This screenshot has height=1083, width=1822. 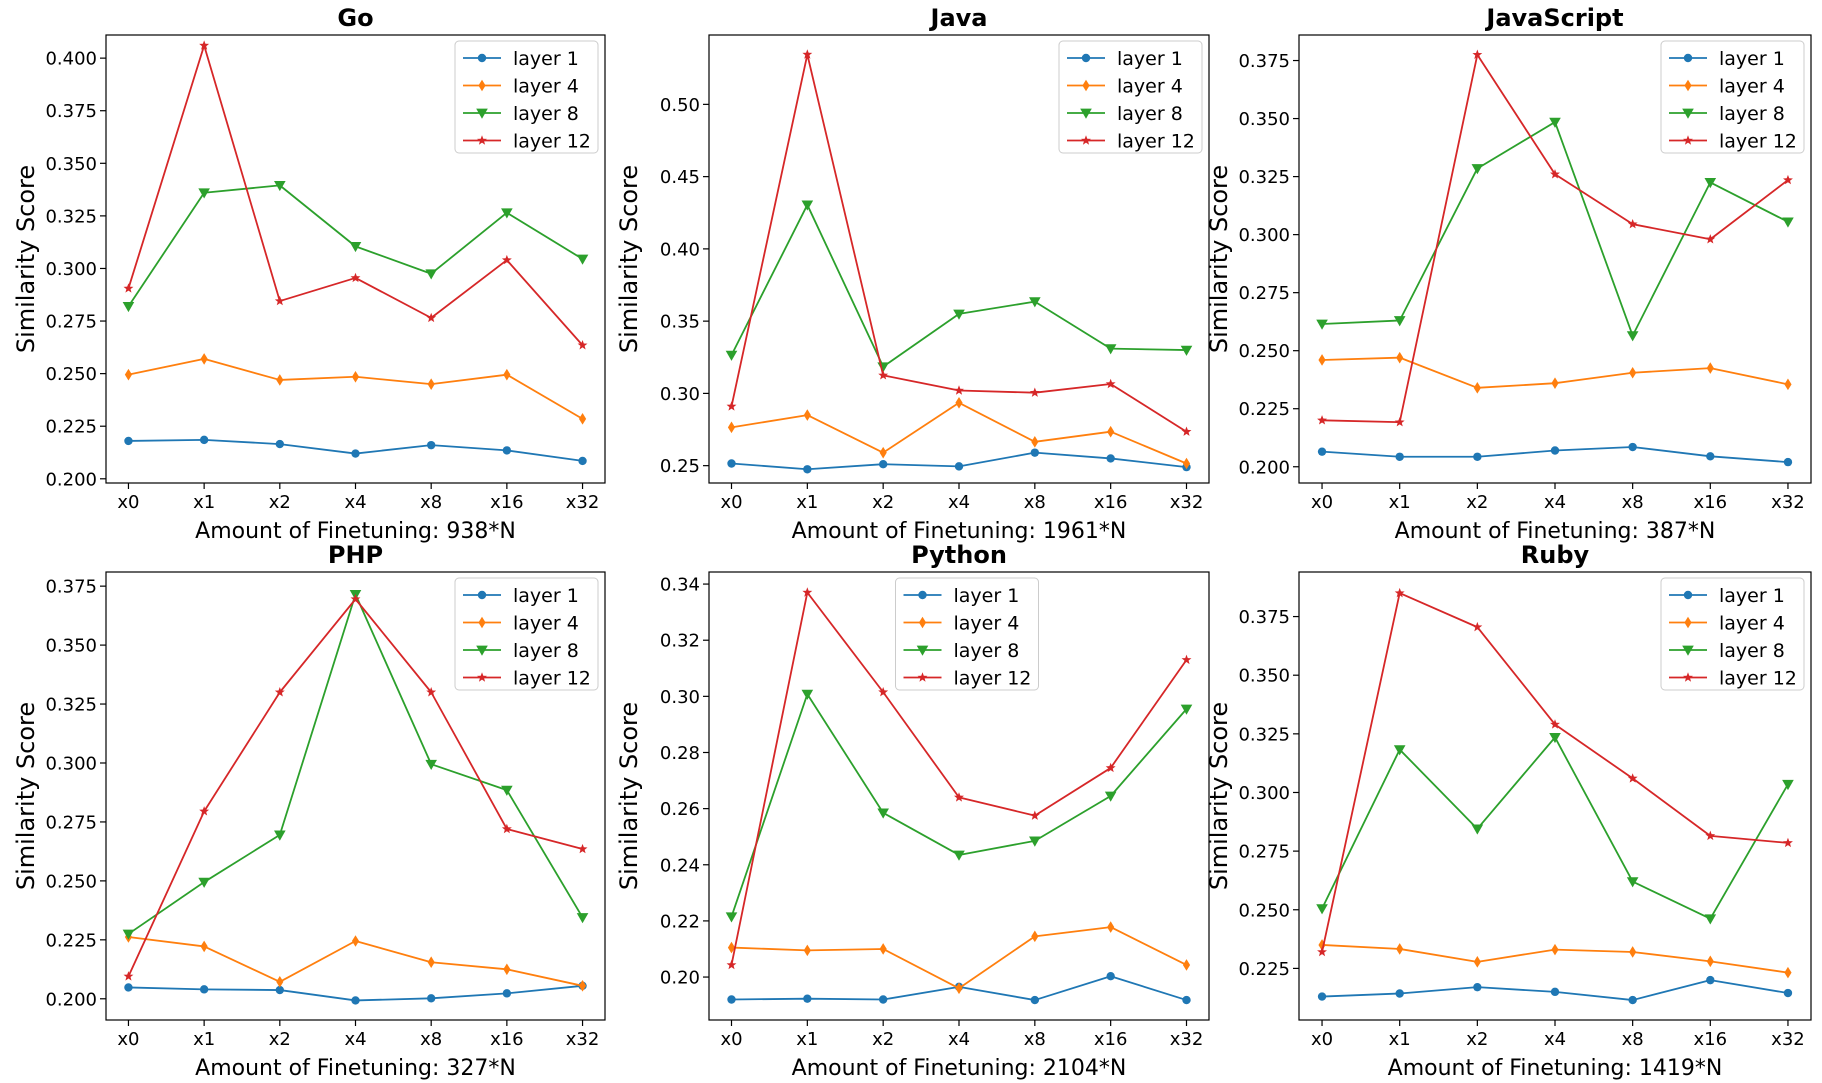 What do you see at coordinates (1555, 555) in the screenshot?
I see `subplot-title: Ruby` at bounding box center [1555, 555].